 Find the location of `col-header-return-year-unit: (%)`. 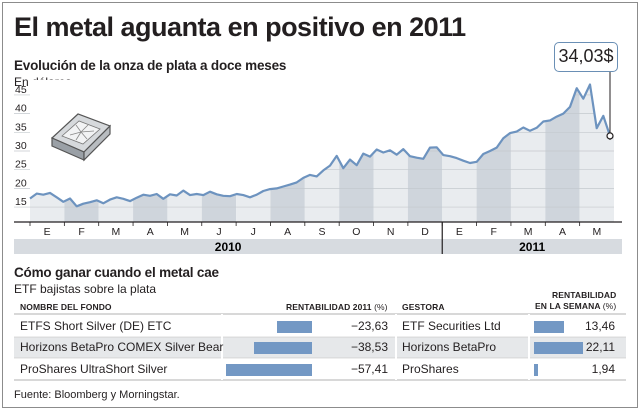

col-header-return-year-unit: (%) is located at coordinates (381, 307).